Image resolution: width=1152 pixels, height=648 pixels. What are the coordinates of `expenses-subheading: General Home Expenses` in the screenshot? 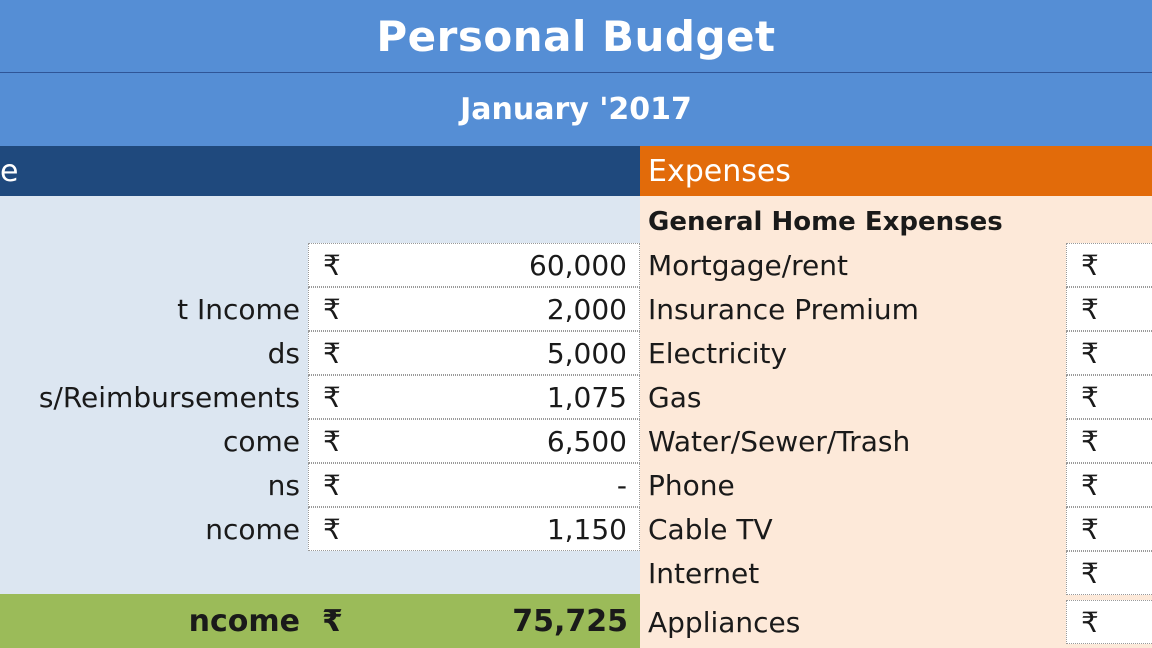 It's located at (825, 222).